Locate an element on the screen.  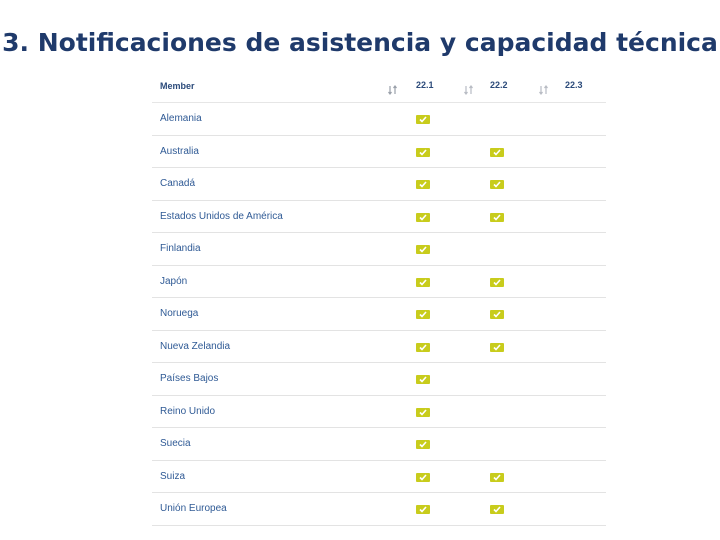
member-name: Estados Unidos de América is located at coordinates (221, 216).